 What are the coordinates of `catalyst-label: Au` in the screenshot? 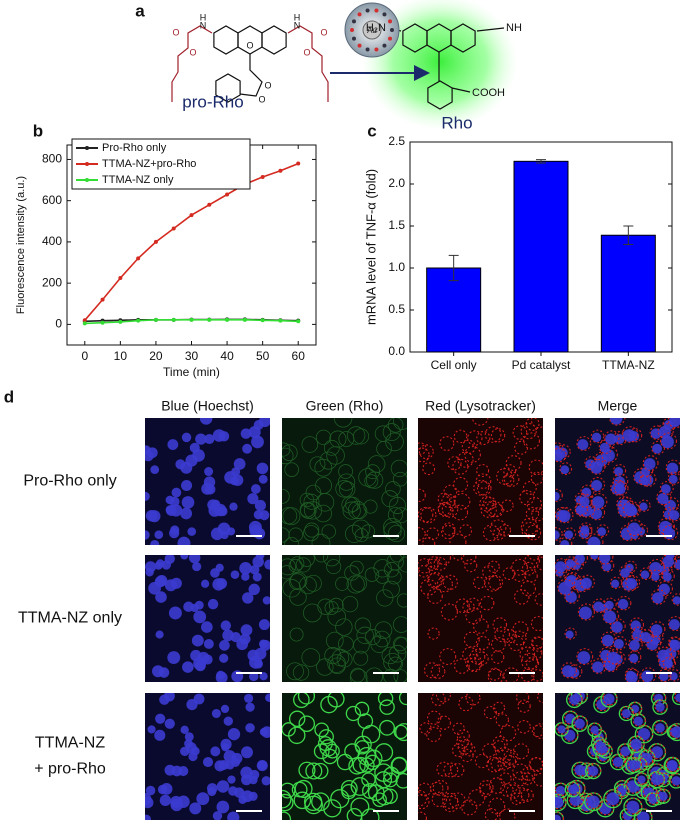 It's located at (372, 30).